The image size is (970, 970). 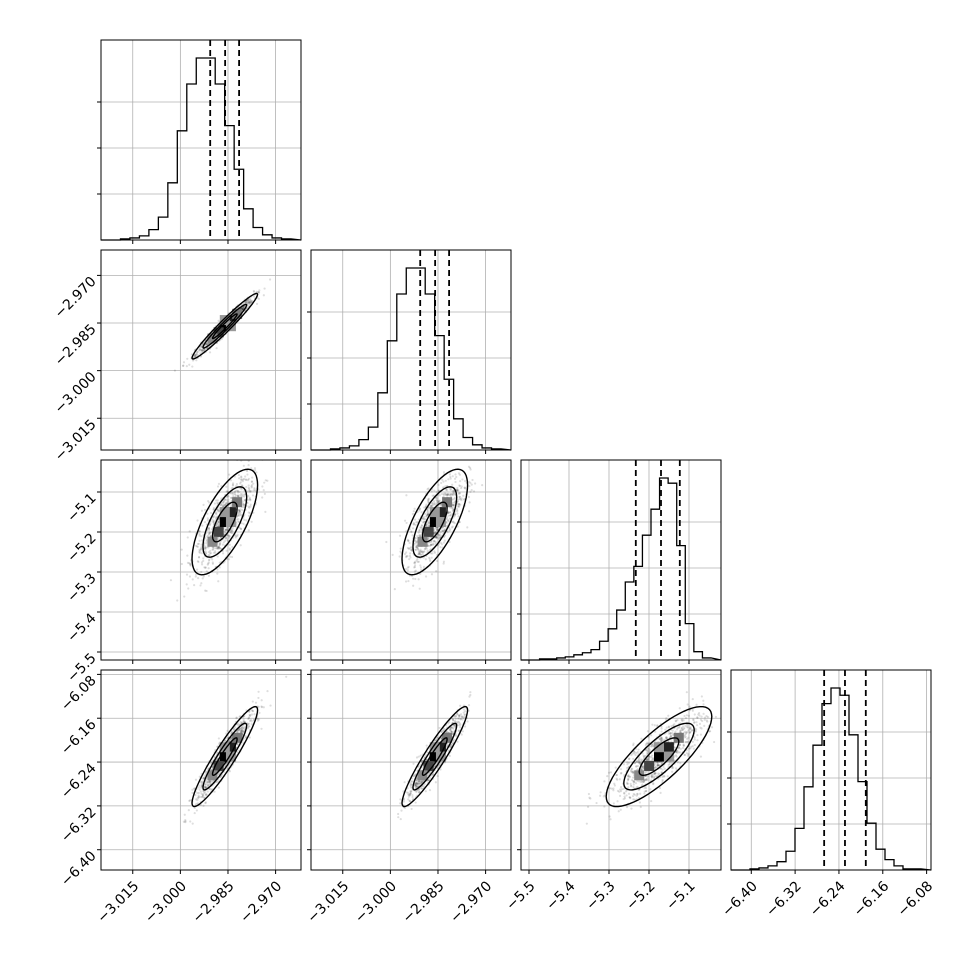 I want to click on panel-2-0: −5.5−5.4−5.3−5.2−5.1, so click(x=183, y=572).